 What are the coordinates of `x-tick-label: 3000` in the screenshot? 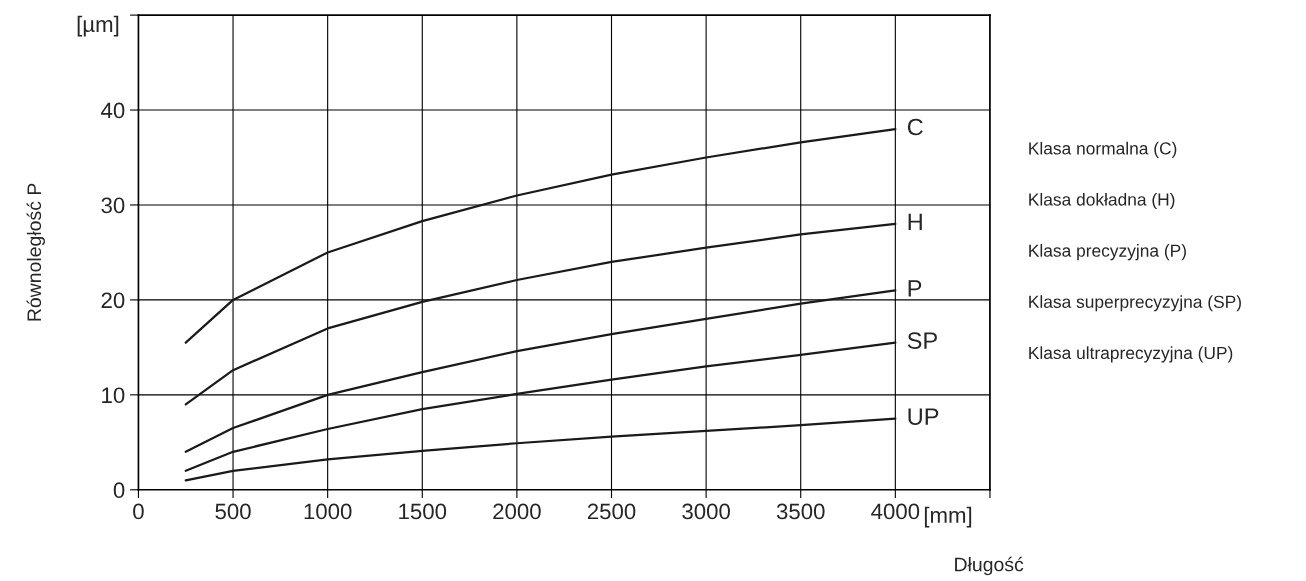 It's located at (706, 511).